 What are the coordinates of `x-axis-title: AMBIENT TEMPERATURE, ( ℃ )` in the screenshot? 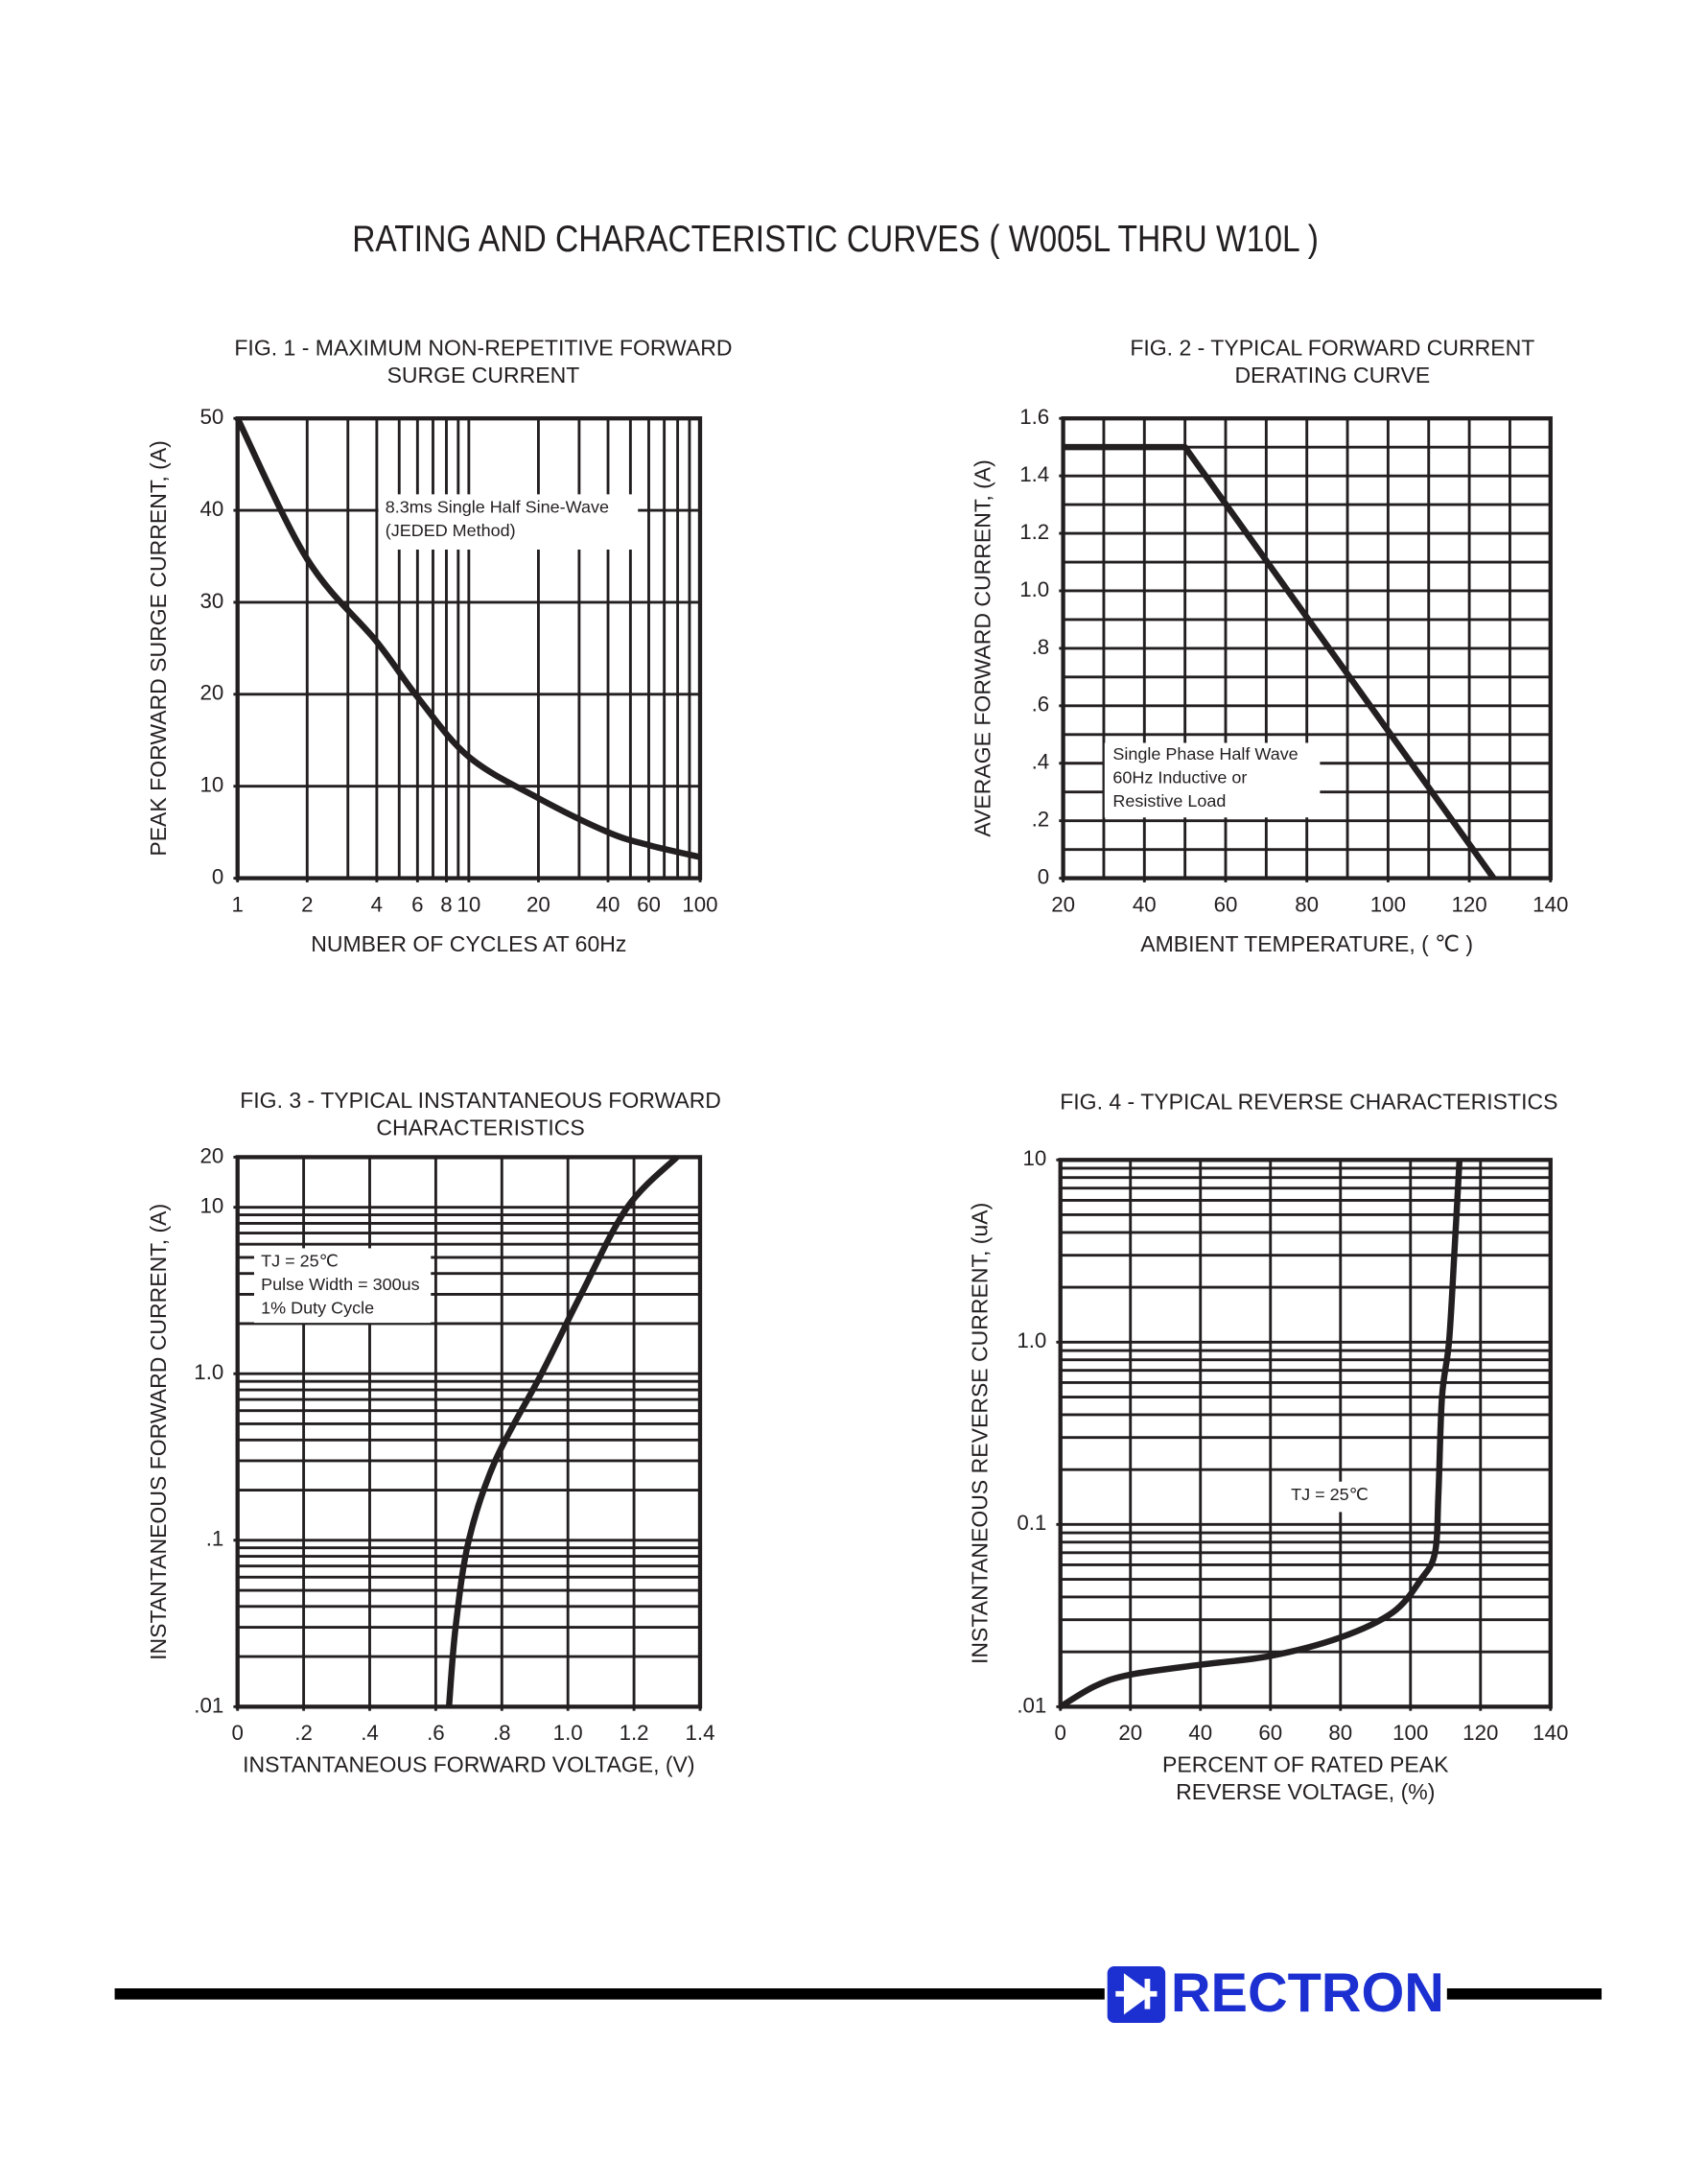 It's located at (1307, 943).